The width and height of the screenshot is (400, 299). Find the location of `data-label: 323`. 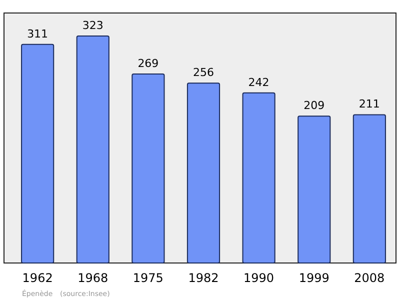

data-label: 323 is located at coordinates (93, 25).